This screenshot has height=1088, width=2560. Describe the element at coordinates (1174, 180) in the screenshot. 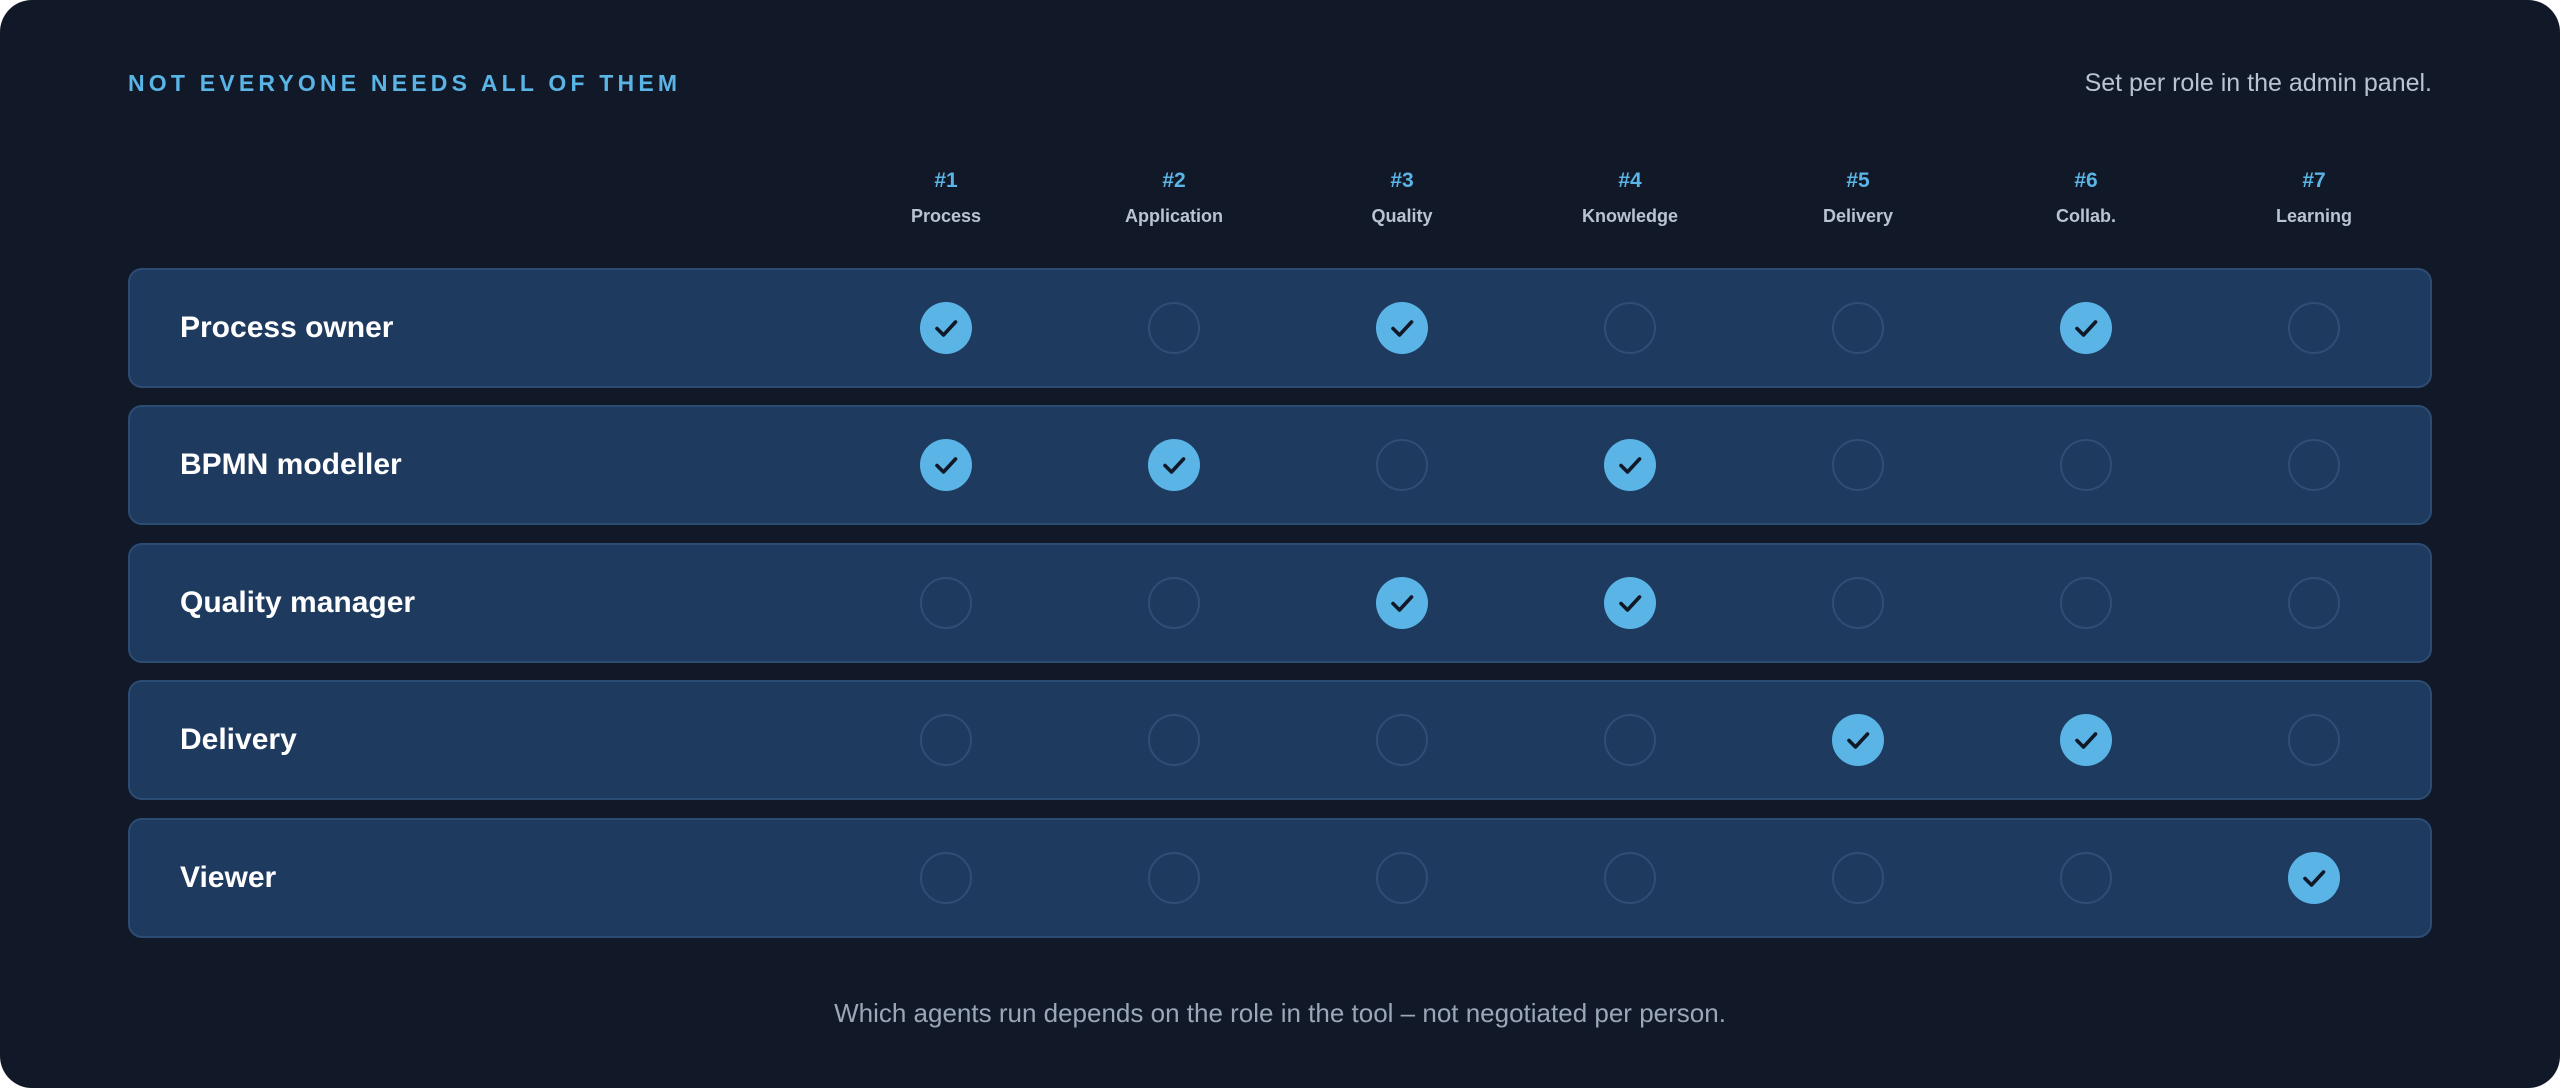

I see `column-number: #2` at that location.